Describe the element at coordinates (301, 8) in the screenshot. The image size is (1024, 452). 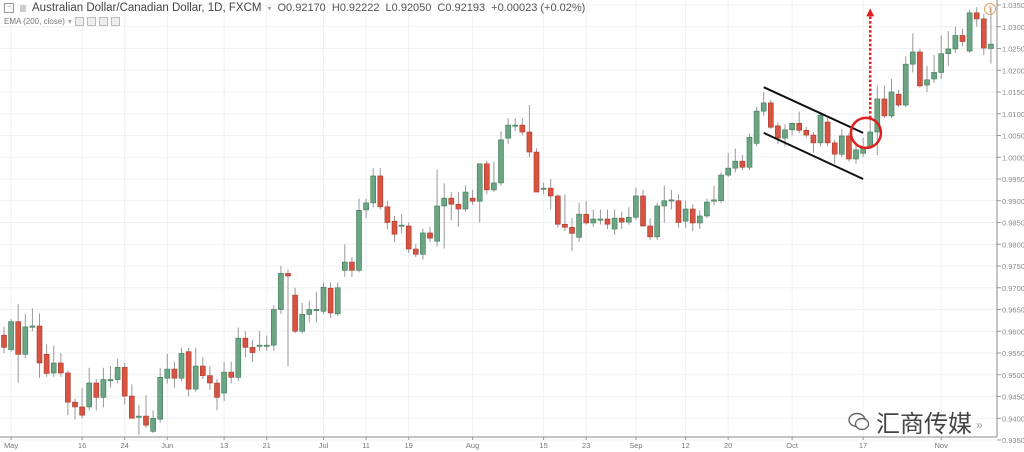
I see `open-value: O0.92170` at that location.